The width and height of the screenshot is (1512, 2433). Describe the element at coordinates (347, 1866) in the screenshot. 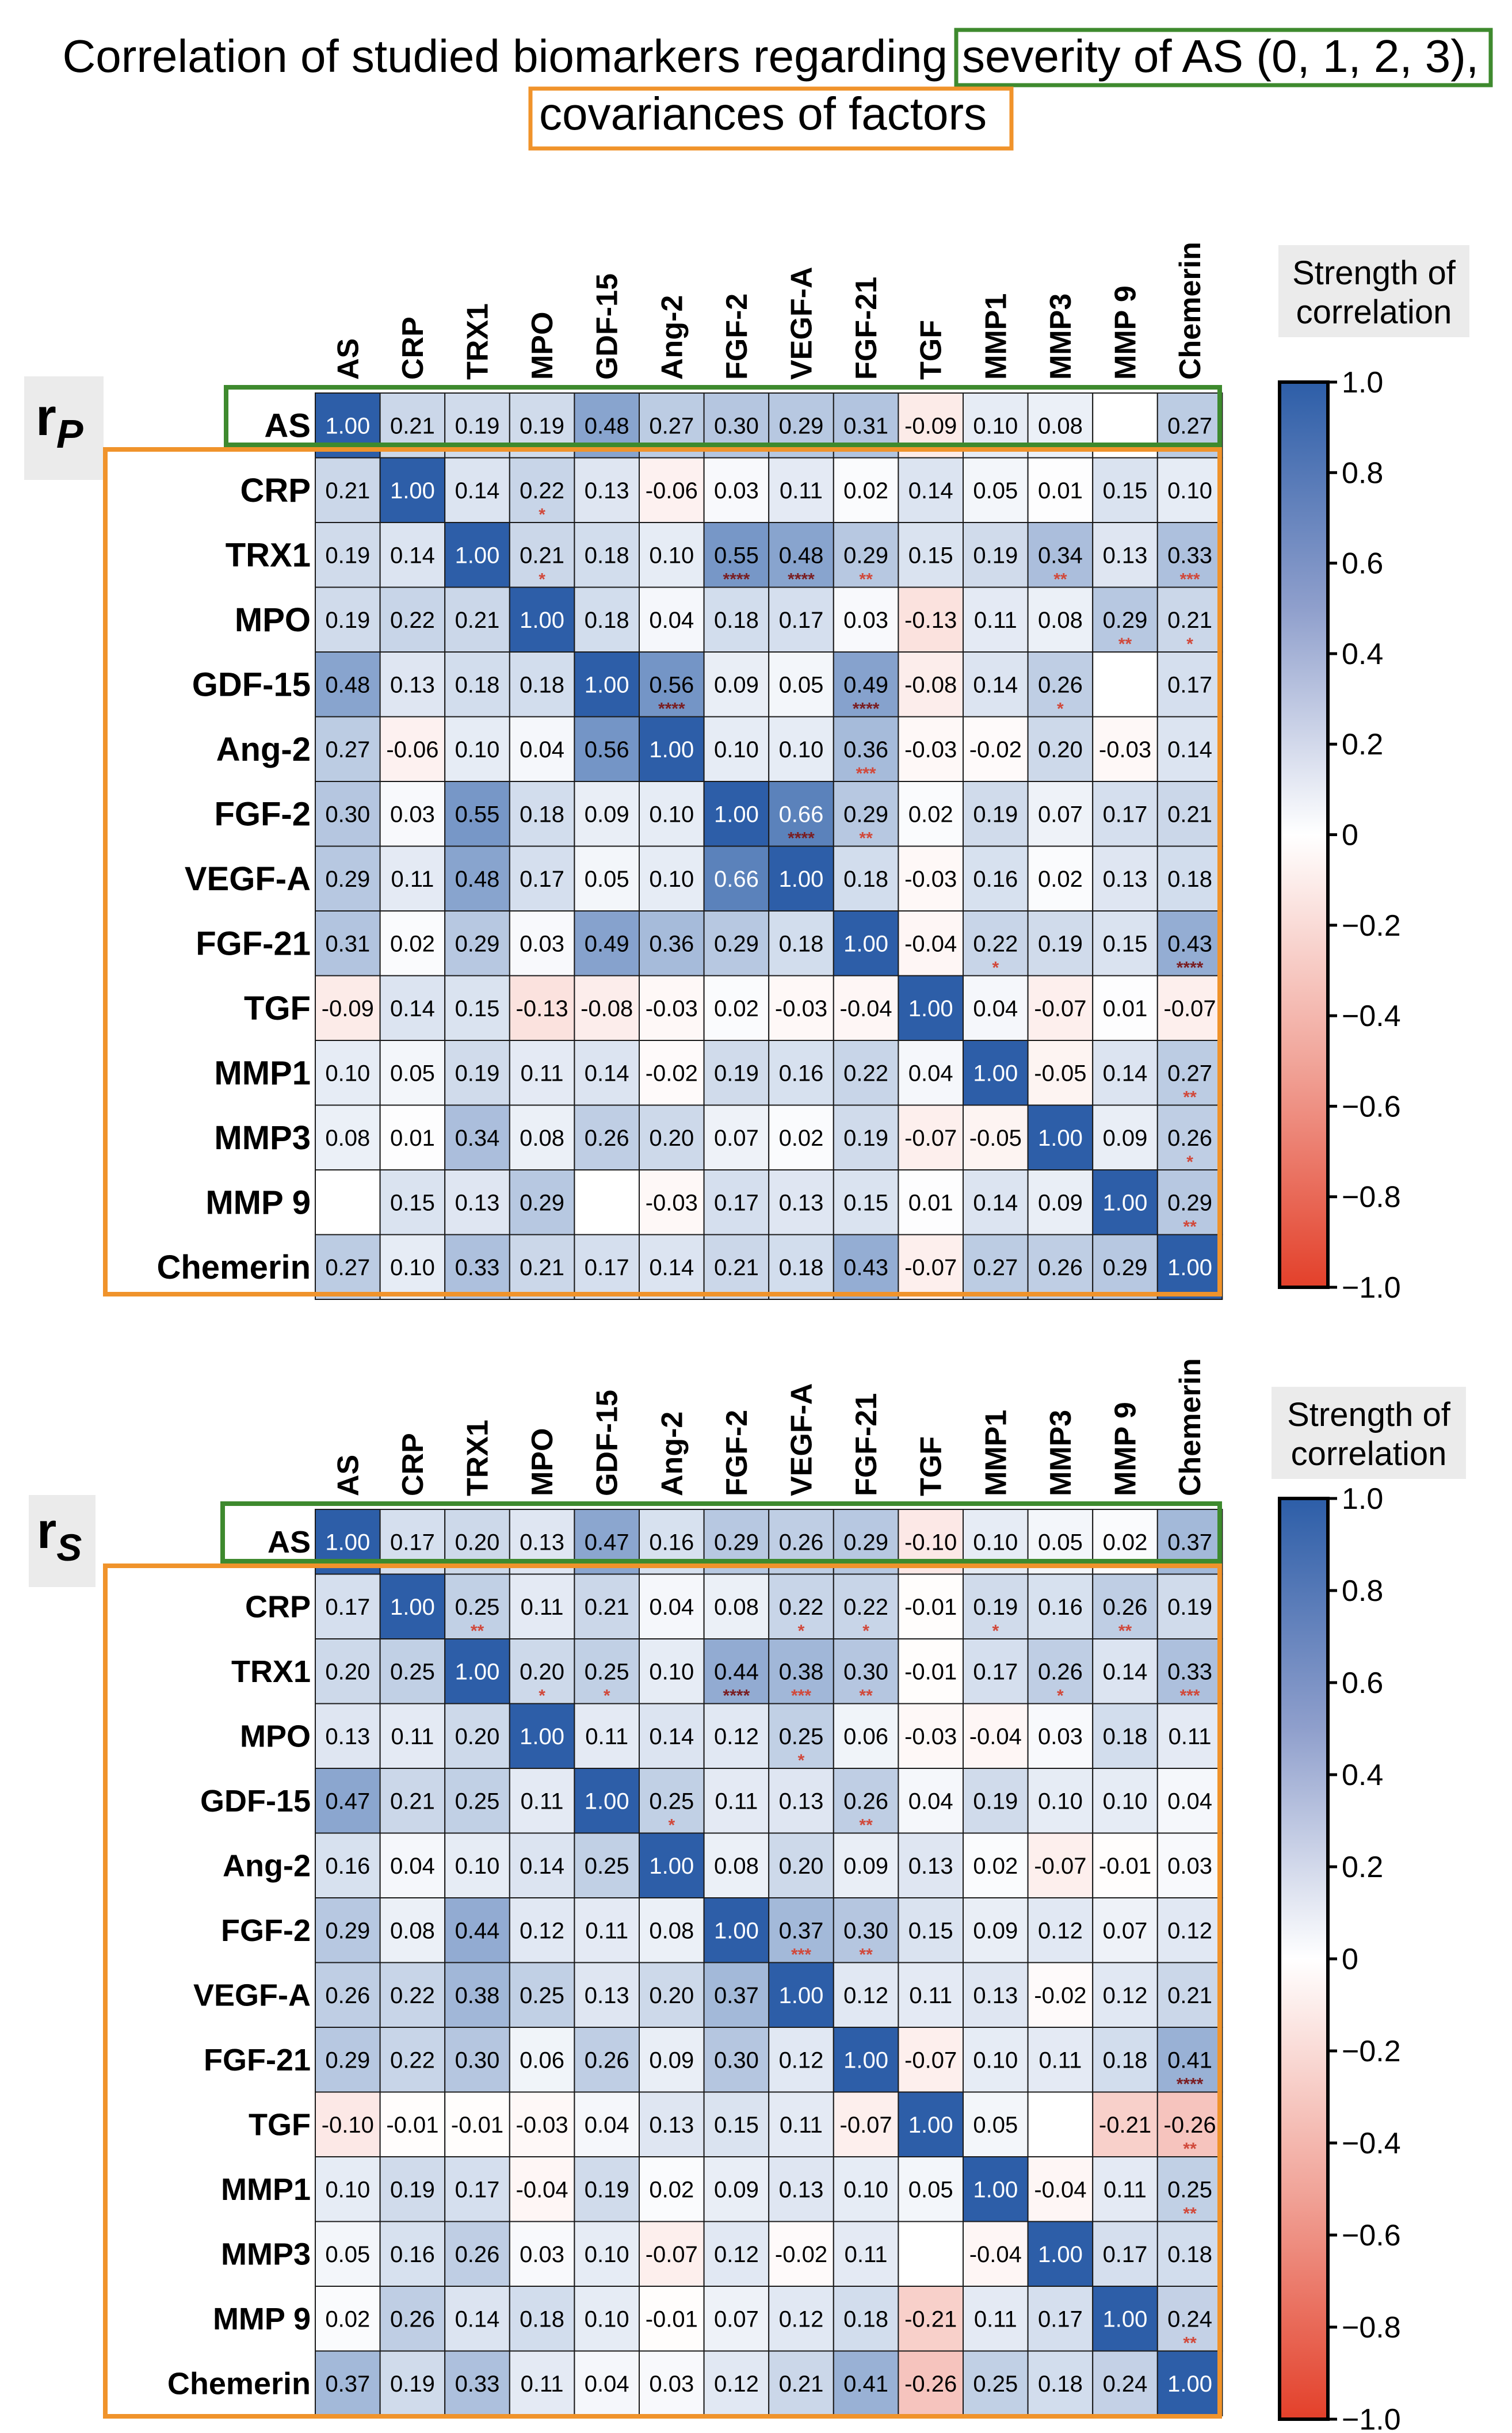

I see `cell-value: 0.16` at that location.